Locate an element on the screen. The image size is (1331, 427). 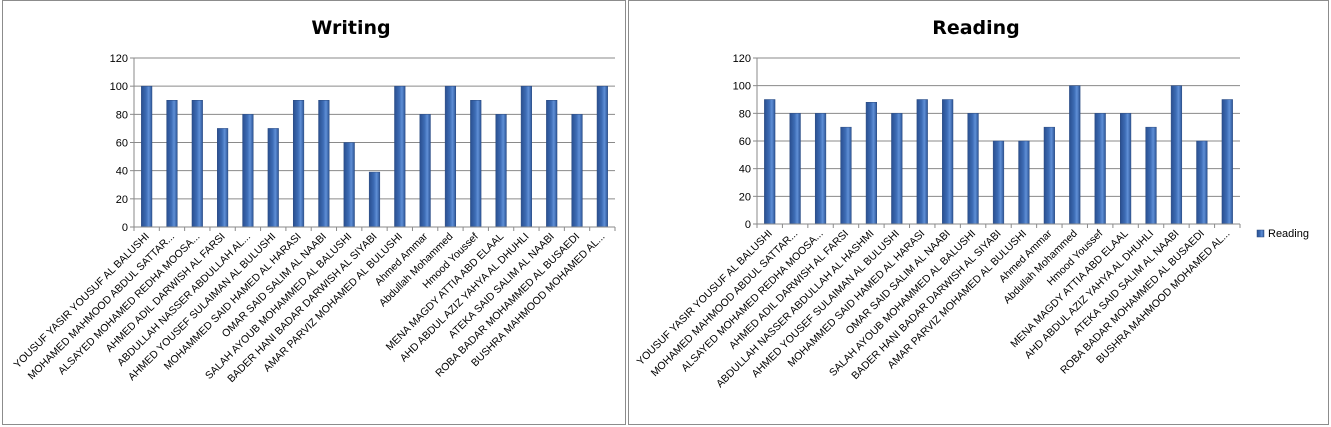
reading-y-tick-label: 100 is located at coordinates (742, 87).